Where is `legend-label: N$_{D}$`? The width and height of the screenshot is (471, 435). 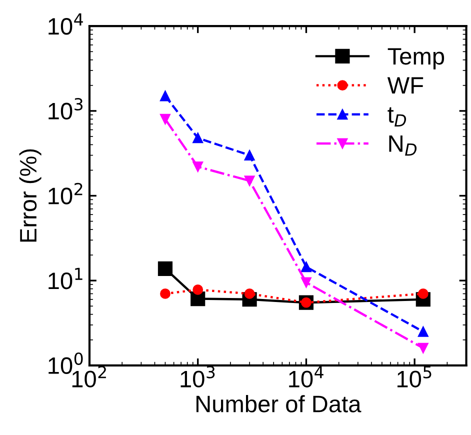 legend-label: N$_{D}$ is located at coordinates (403, 145).